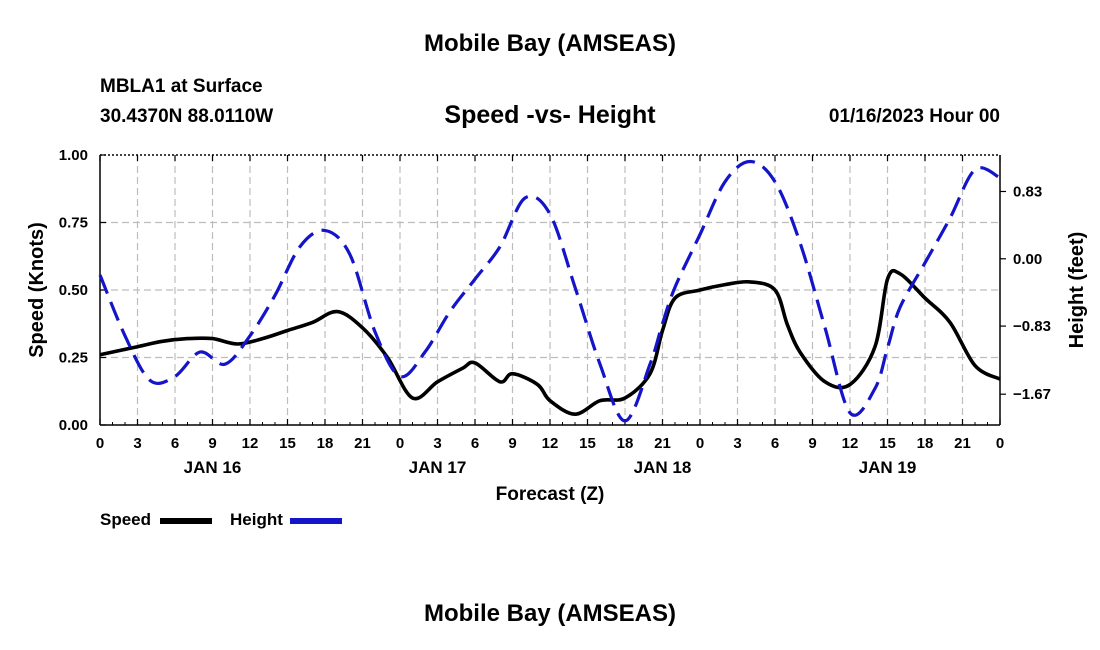 The image size is (1100, 650). What do you see at coordinates (73, 290) in the screenshot?
I see `y-tick-label: 0.50` at bounding box center [73, 290].